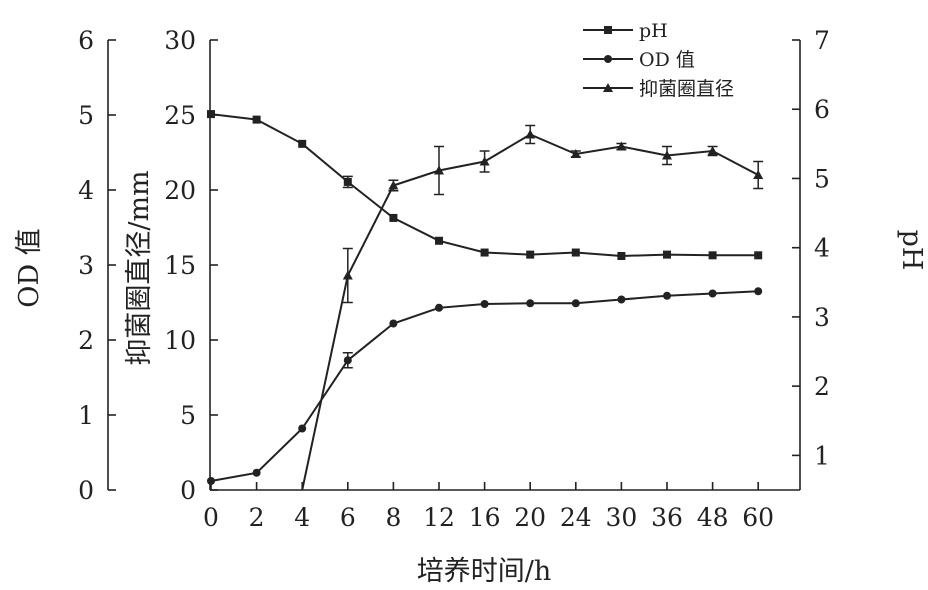 The width and height of the screenshot is (928, 590). Describe the element at coordinates (86, 265) in the screenshot. I see `left_outer-tick-label: 3` at that location.